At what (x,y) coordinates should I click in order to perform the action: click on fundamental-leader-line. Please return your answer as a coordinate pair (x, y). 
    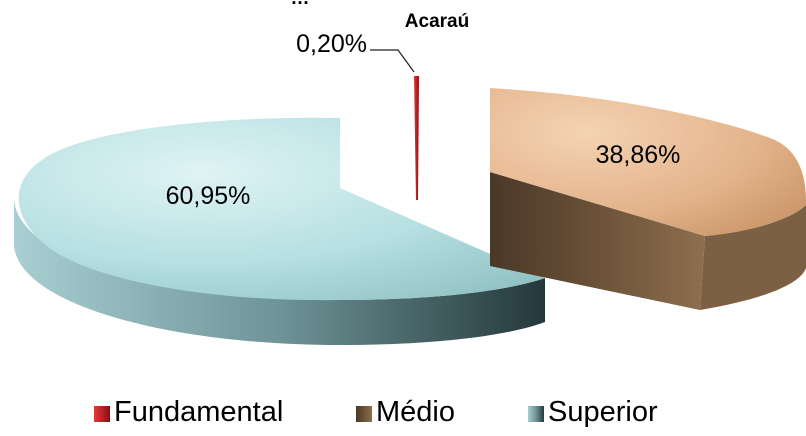
    Looking at the image, I should click on (392, 61).